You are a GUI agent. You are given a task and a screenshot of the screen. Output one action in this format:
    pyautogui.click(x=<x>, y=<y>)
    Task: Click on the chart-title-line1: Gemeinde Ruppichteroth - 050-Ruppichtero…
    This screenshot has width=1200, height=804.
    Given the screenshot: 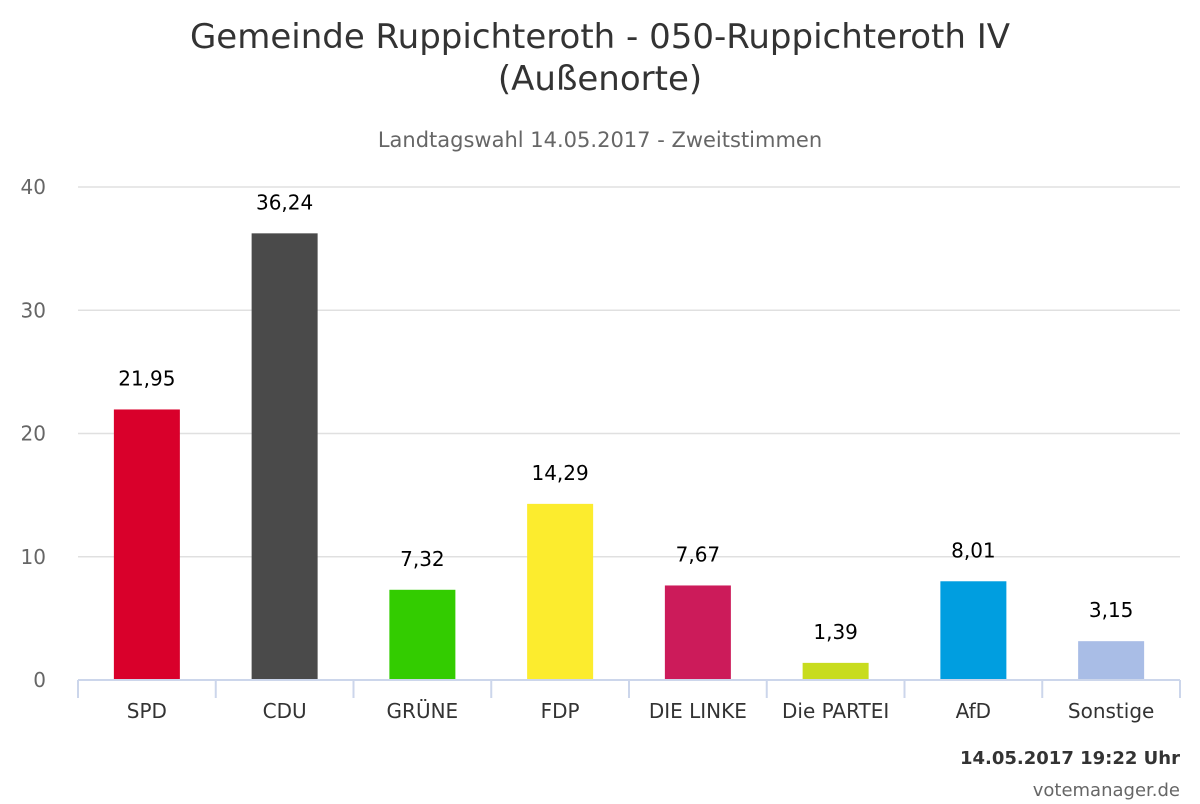 What is the action you would take?
    pyautogui.click(x=600, y=37)
    